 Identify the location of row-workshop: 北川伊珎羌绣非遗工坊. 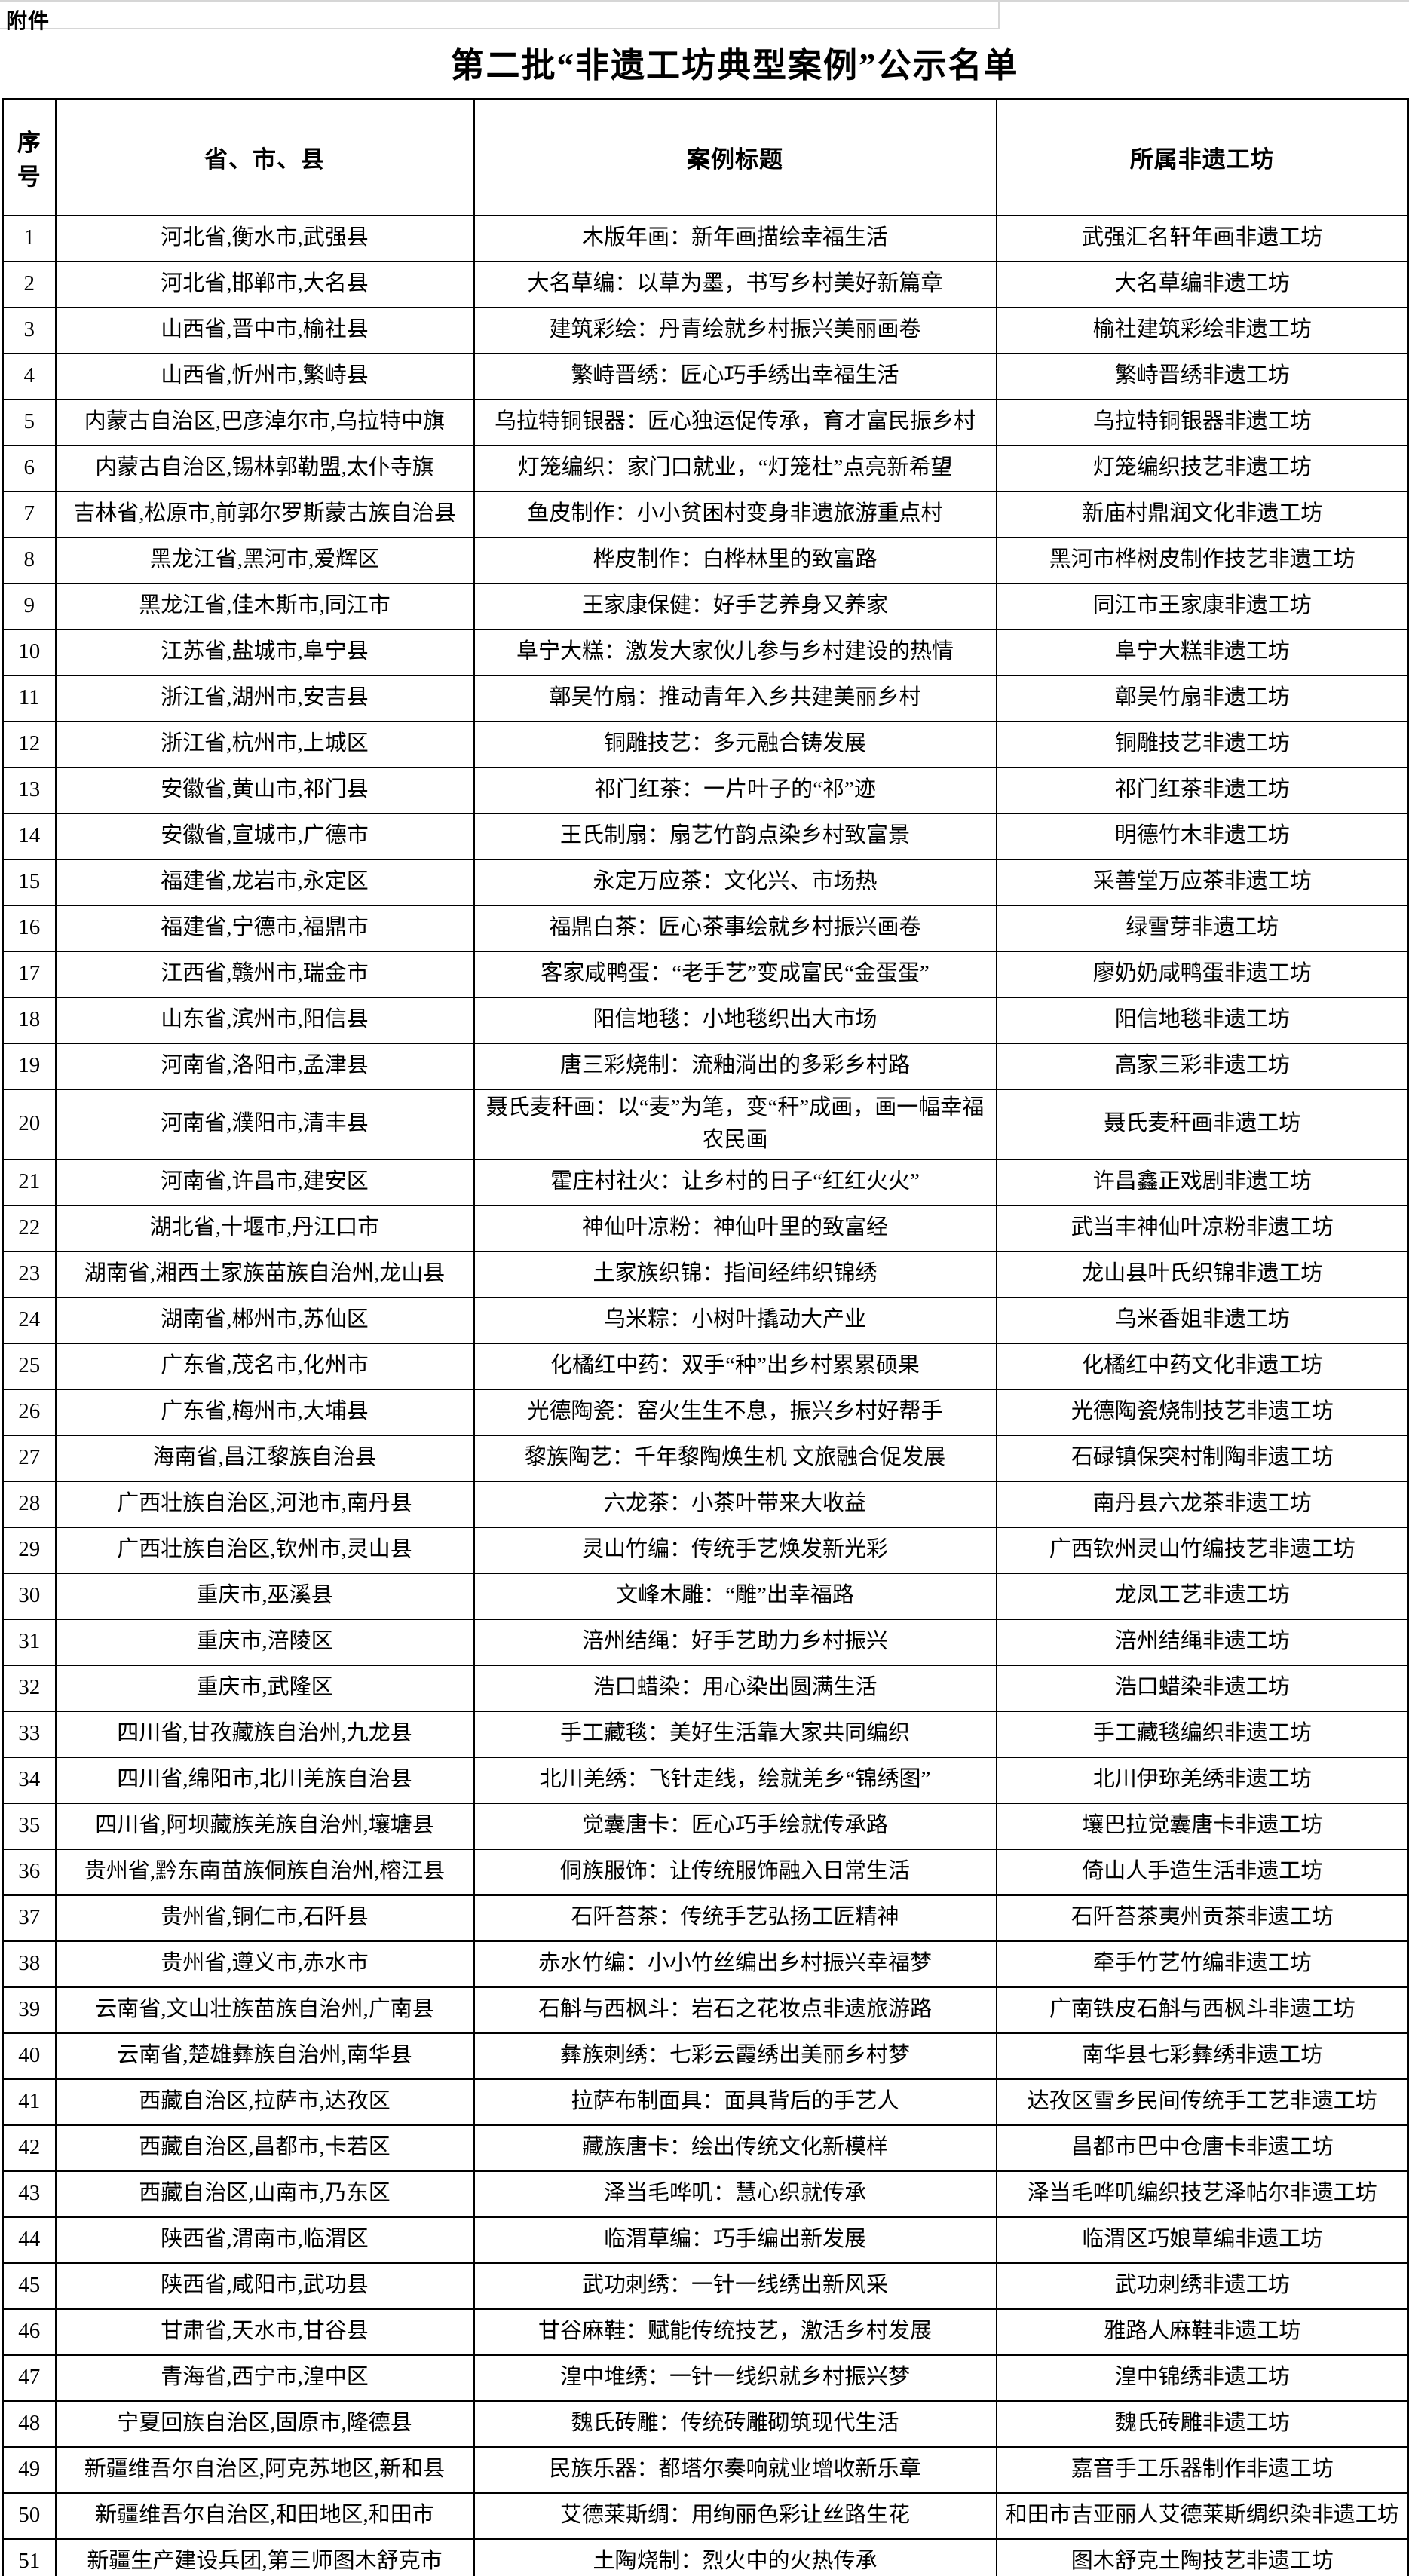
(1202, 1780).